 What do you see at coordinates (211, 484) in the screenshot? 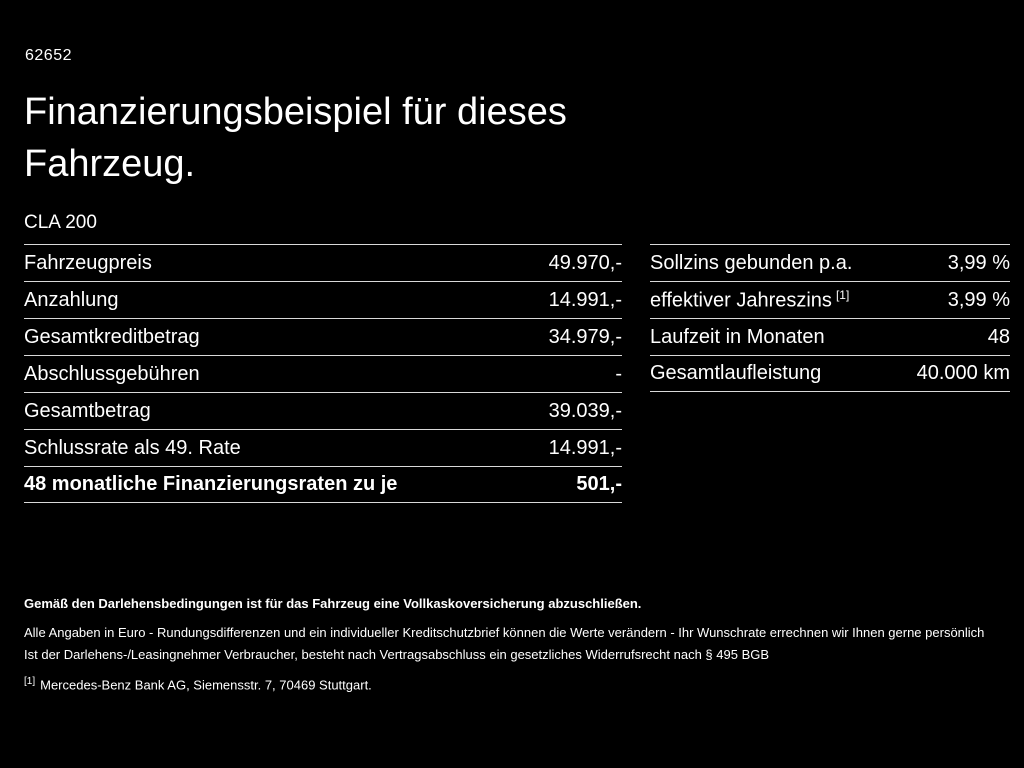
I see `row-label: 48 monatliche Finanzierungsraten zu je` at bounding box center [211, 484].